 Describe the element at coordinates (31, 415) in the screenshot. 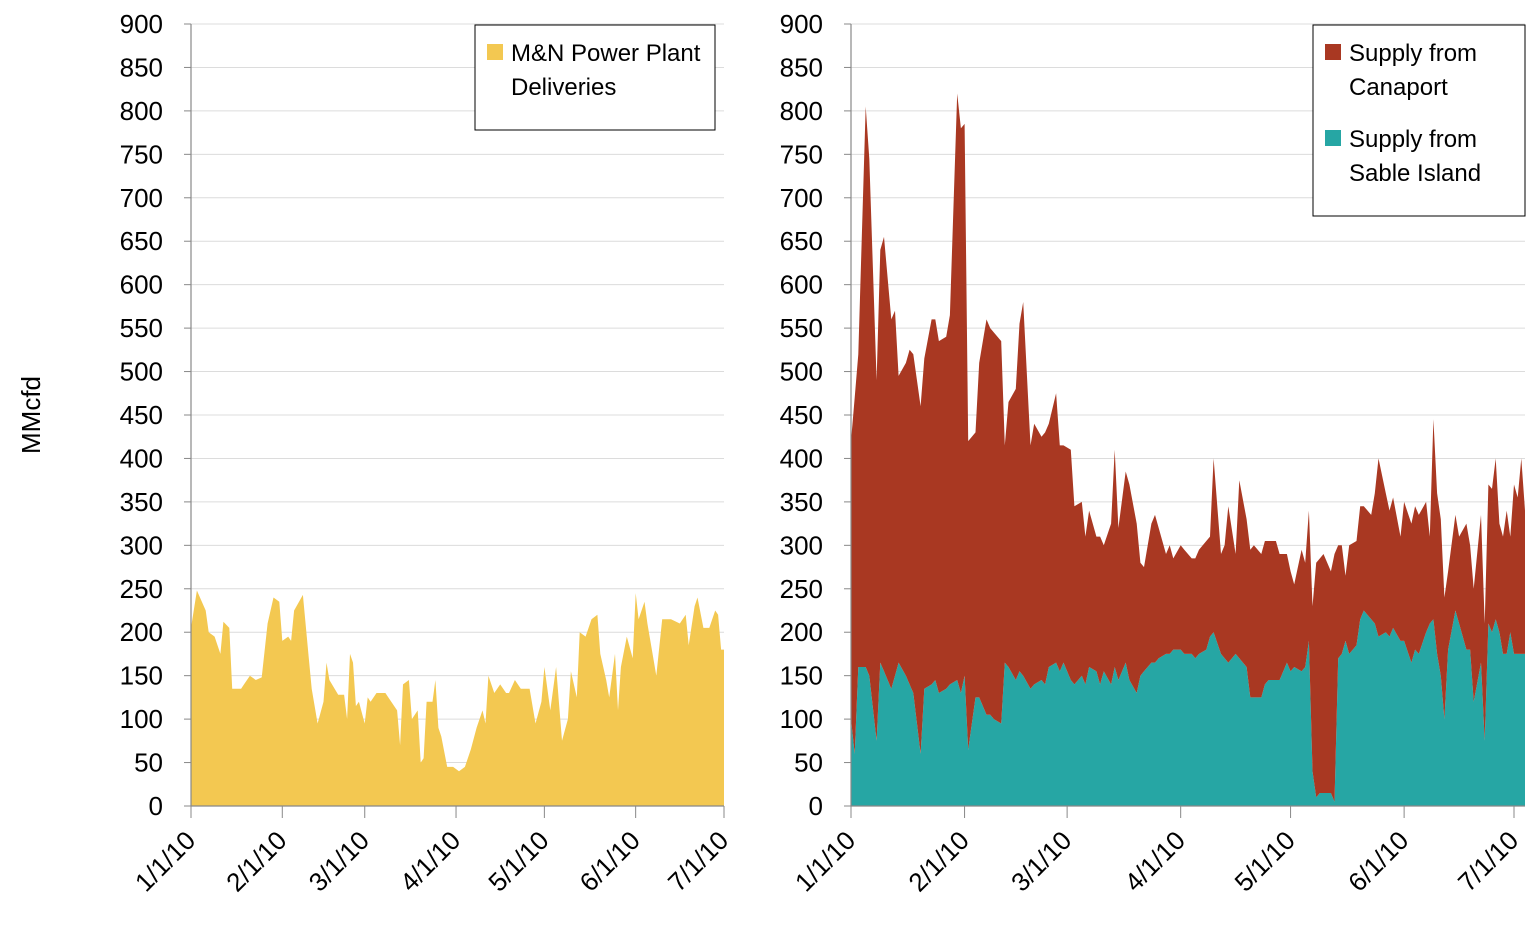

I see `y-axis-label: MMcfd` at that location.